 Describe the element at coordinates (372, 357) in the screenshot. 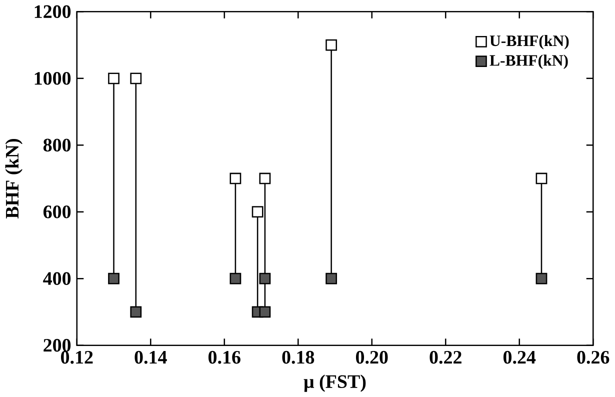

I see `x-tick-label: 0.20` at that location.